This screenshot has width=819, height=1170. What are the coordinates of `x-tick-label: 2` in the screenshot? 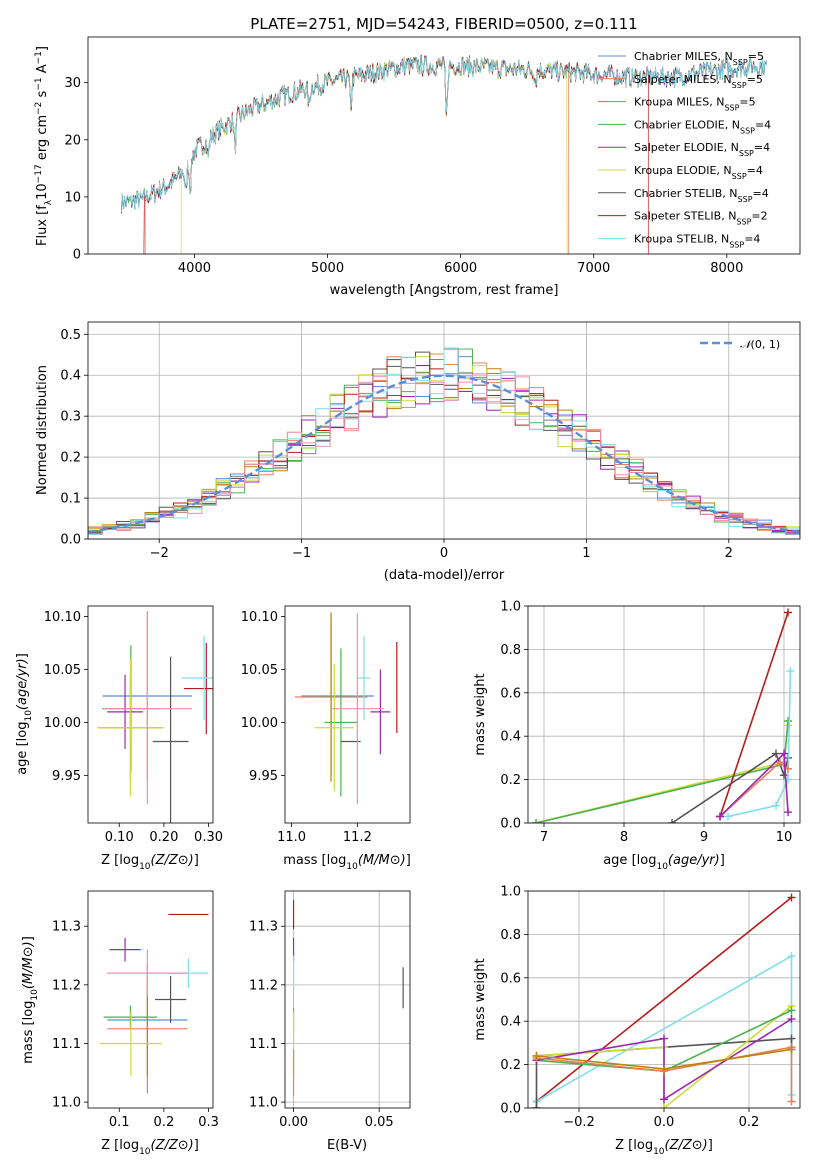 It's located at (729, 553).